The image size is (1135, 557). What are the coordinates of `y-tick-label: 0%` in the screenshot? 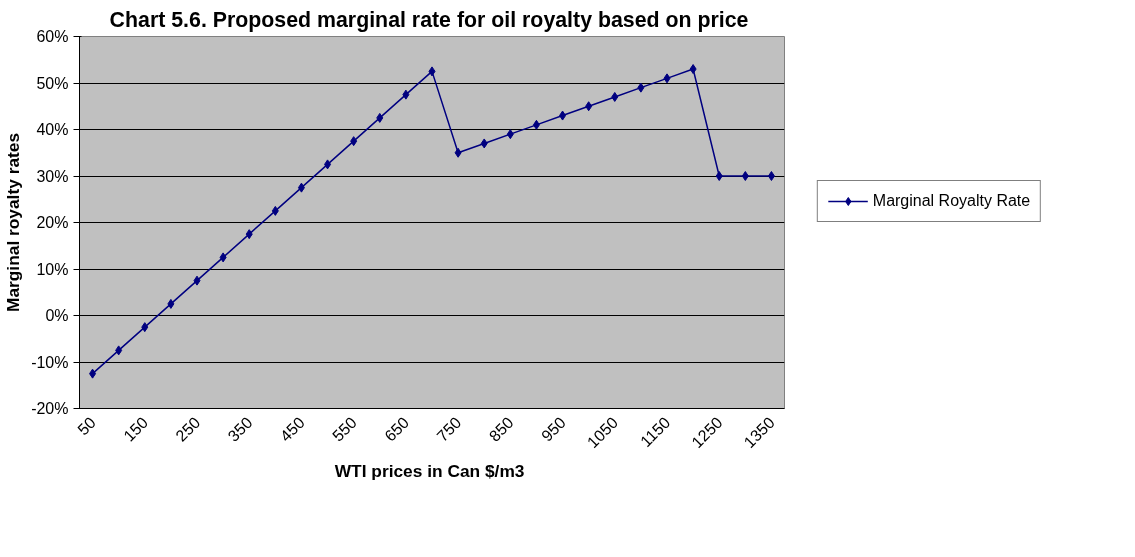 It's located at (57, 315).